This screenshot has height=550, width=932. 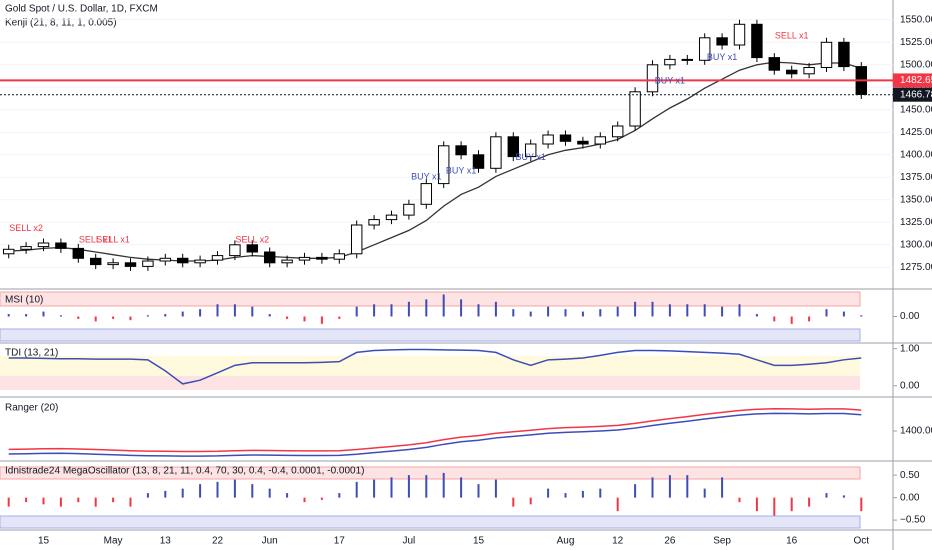 I want to click on indicator-label: Kenji (21, 8, 11, 1, 0.005), so click(x=61, y=23).